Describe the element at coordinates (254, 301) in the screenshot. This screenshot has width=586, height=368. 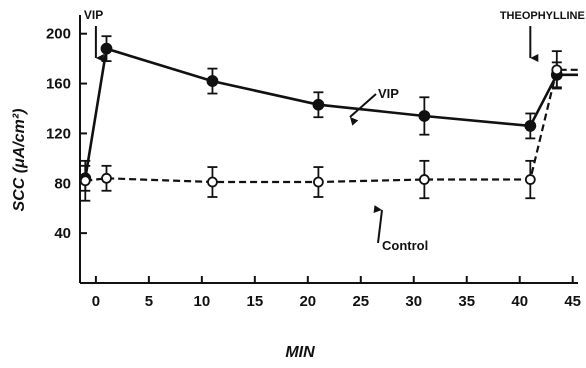
I see `x-tick-label: 15` at that location.